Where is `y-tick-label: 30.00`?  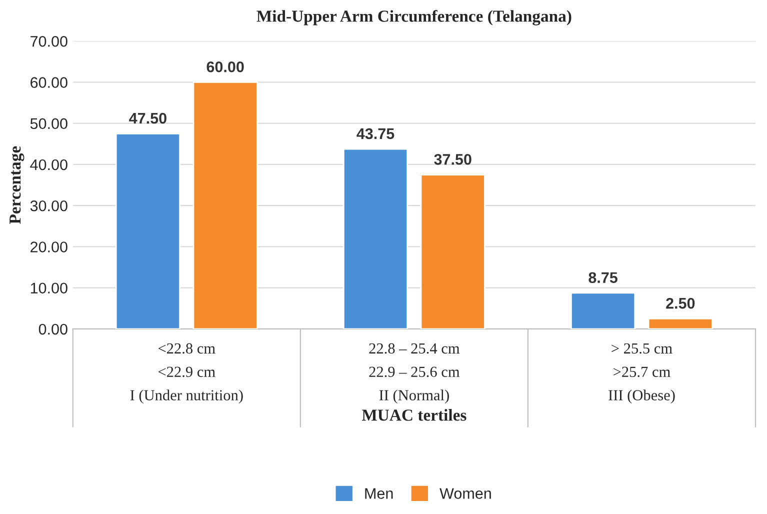 y-tick-label: 30.00 is located at coordinates (49, 206).